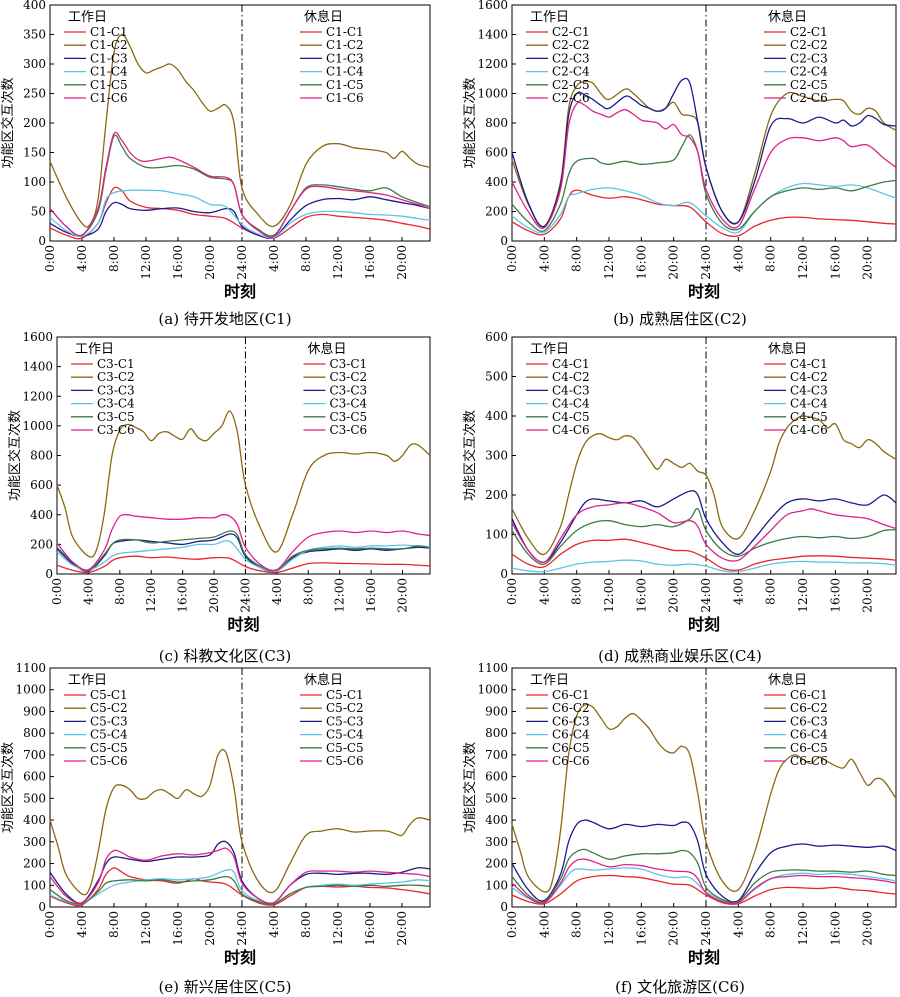 This screenshot has height=997, width=900. What do you see at coordinates (504, 907) in the screenshot?
I see `y-tick-label: 0` at bounding box center [504, 907].